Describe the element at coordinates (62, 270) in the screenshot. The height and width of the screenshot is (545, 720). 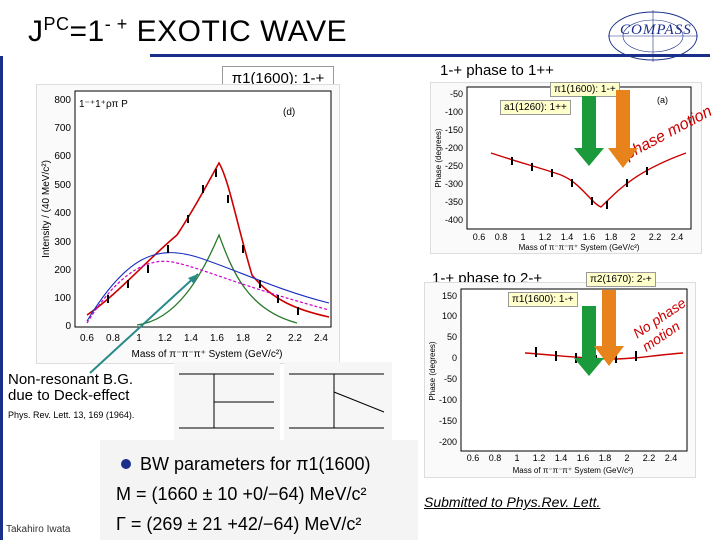
I see `ytick: 200` at that location.